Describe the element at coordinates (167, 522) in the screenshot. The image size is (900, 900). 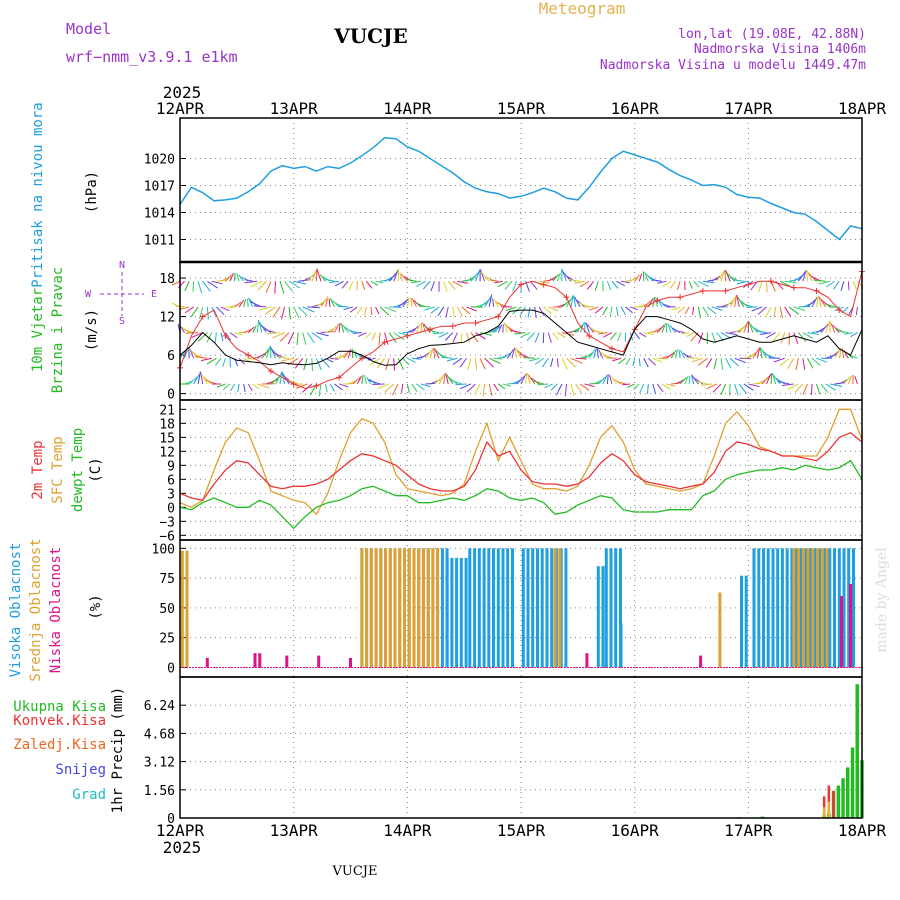
I see `temp-tick-label: −3` at that location.